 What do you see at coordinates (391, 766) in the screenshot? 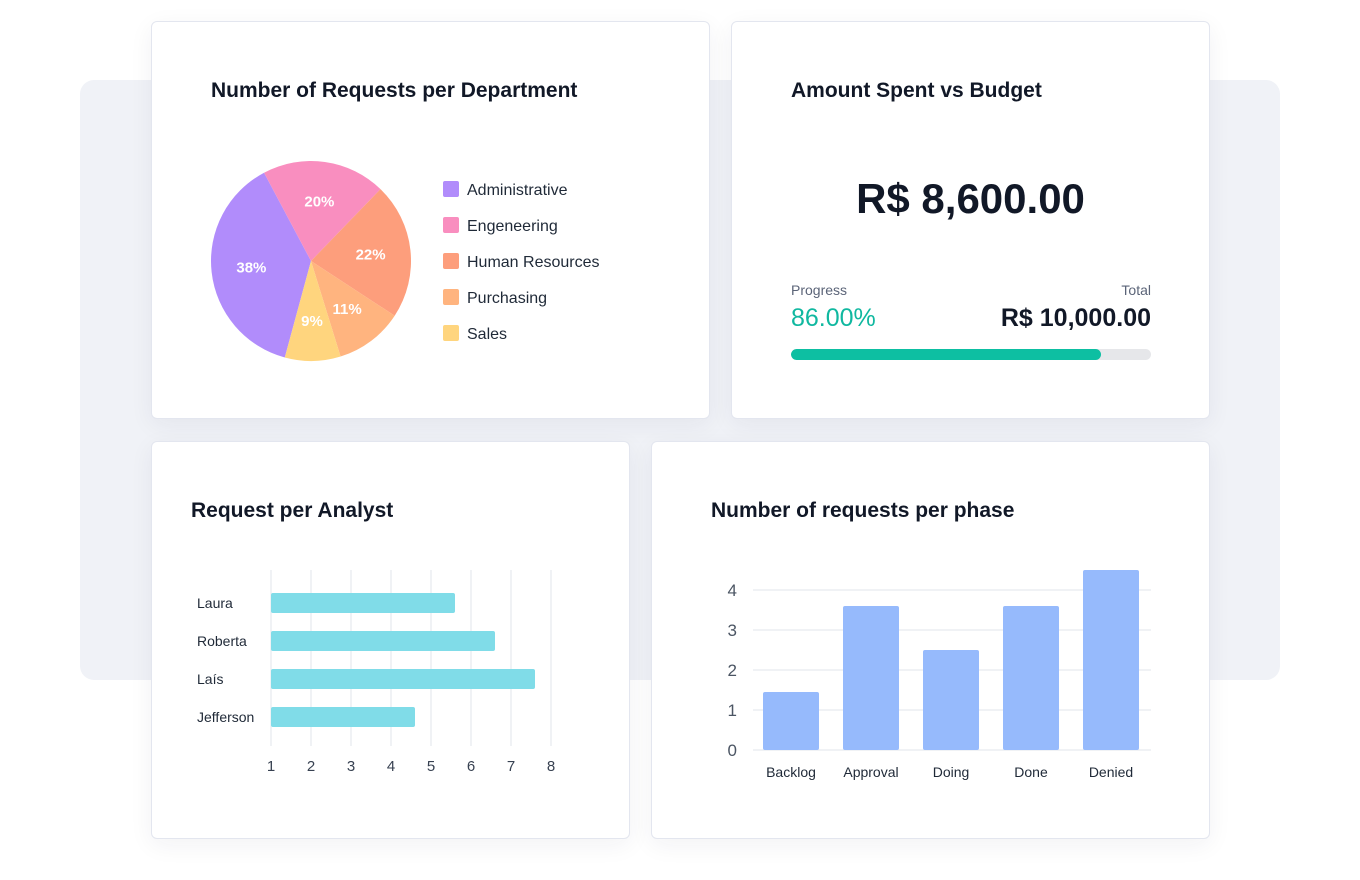
I see `analyst-x-tick-4: 4` at bounding box center [391, 766].